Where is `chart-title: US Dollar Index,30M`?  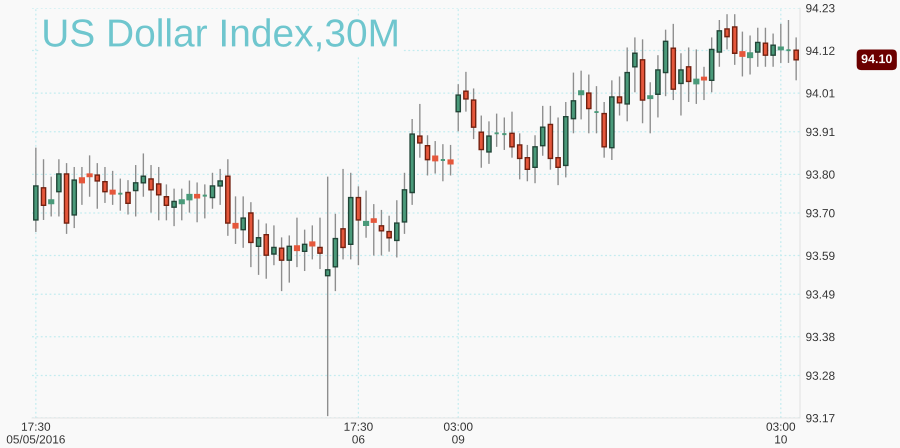
chart-title: US Dollar Index,30M is located at coordinates (220, 35).